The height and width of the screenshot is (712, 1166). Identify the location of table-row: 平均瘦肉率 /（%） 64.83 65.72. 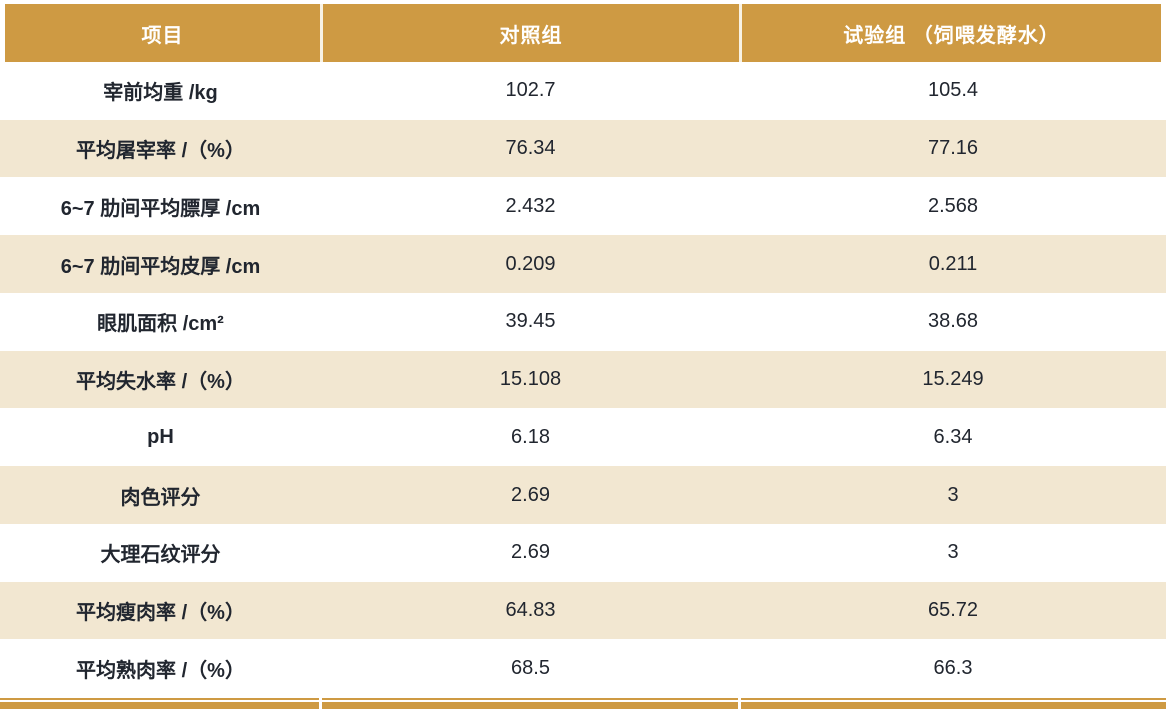
(583, 610).